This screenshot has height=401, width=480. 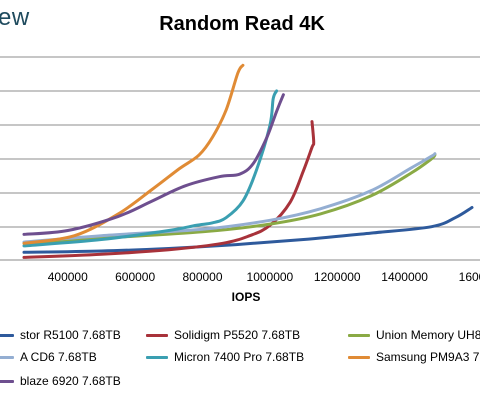 I want to click on x-tick-label-5: 1400000, so click(x=404, y=277).